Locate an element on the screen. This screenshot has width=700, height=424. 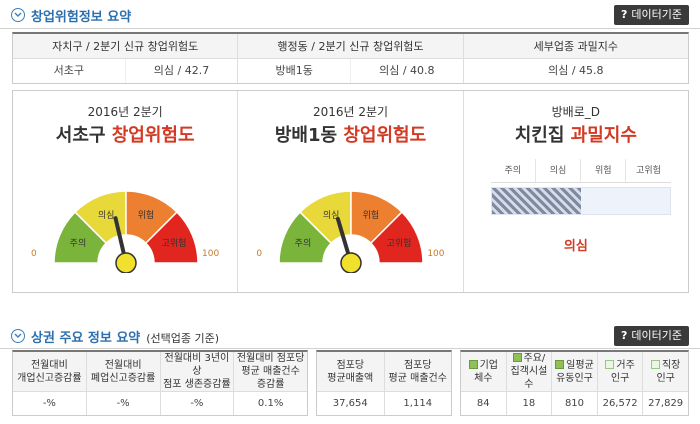
sales-table: 점포당 평균매출액 37,654 점포당 평균 매출건수 1,114 is located at coordinates (384, 383).